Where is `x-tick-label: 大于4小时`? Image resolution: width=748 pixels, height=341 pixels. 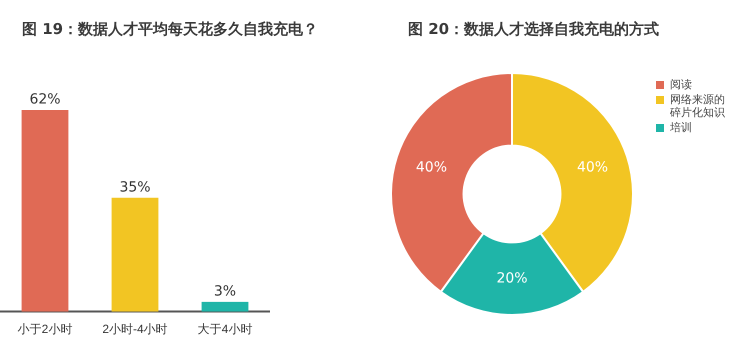
x-tick-label: 大于4小时 is located at coordinates (225, 329).